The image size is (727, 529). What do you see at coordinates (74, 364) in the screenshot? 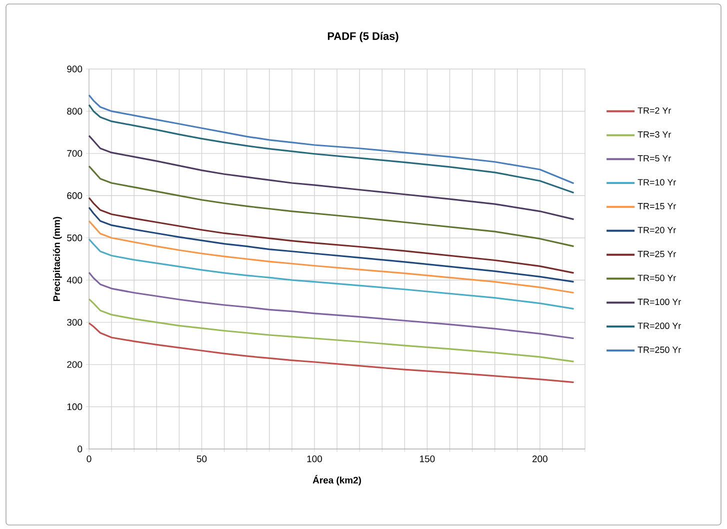
I see `y-tick-label: 200` at bounding box center [74, 364].